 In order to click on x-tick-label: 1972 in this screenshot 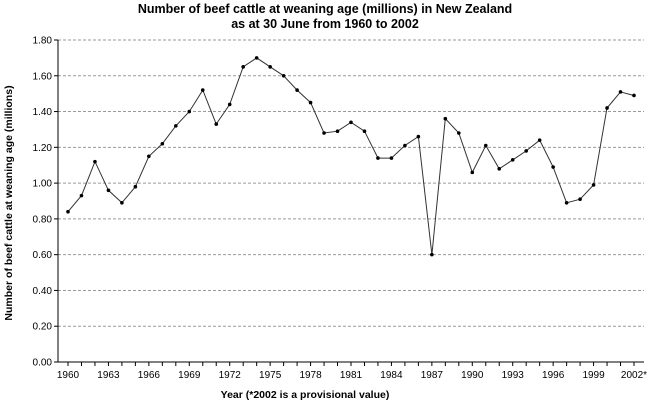, I will do `click(230, 375)`.